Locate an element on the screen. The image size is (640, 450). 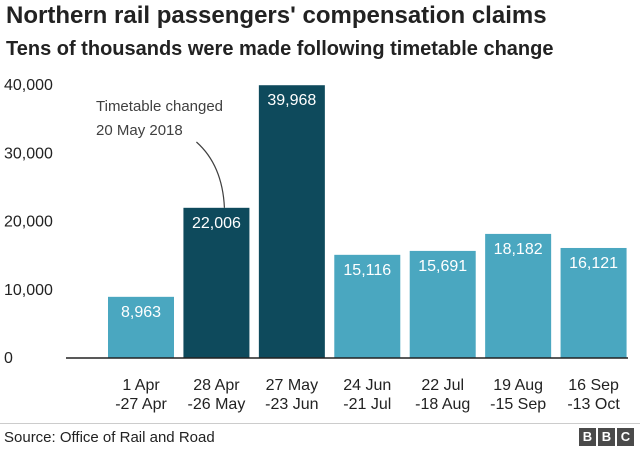
footer-divider is located at coordinates (320, 423).